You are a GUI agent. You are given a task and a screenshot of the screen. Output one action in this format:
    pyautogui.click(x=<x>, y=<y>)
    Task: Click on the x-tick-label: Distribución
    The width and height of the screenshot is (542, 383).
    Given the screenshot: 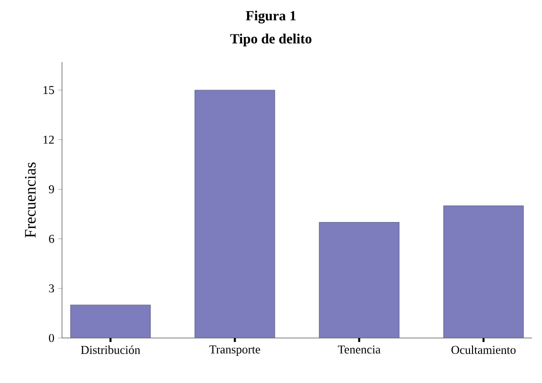 What is the action you would take?
    pyautogui.click(x=110, y=350)
    